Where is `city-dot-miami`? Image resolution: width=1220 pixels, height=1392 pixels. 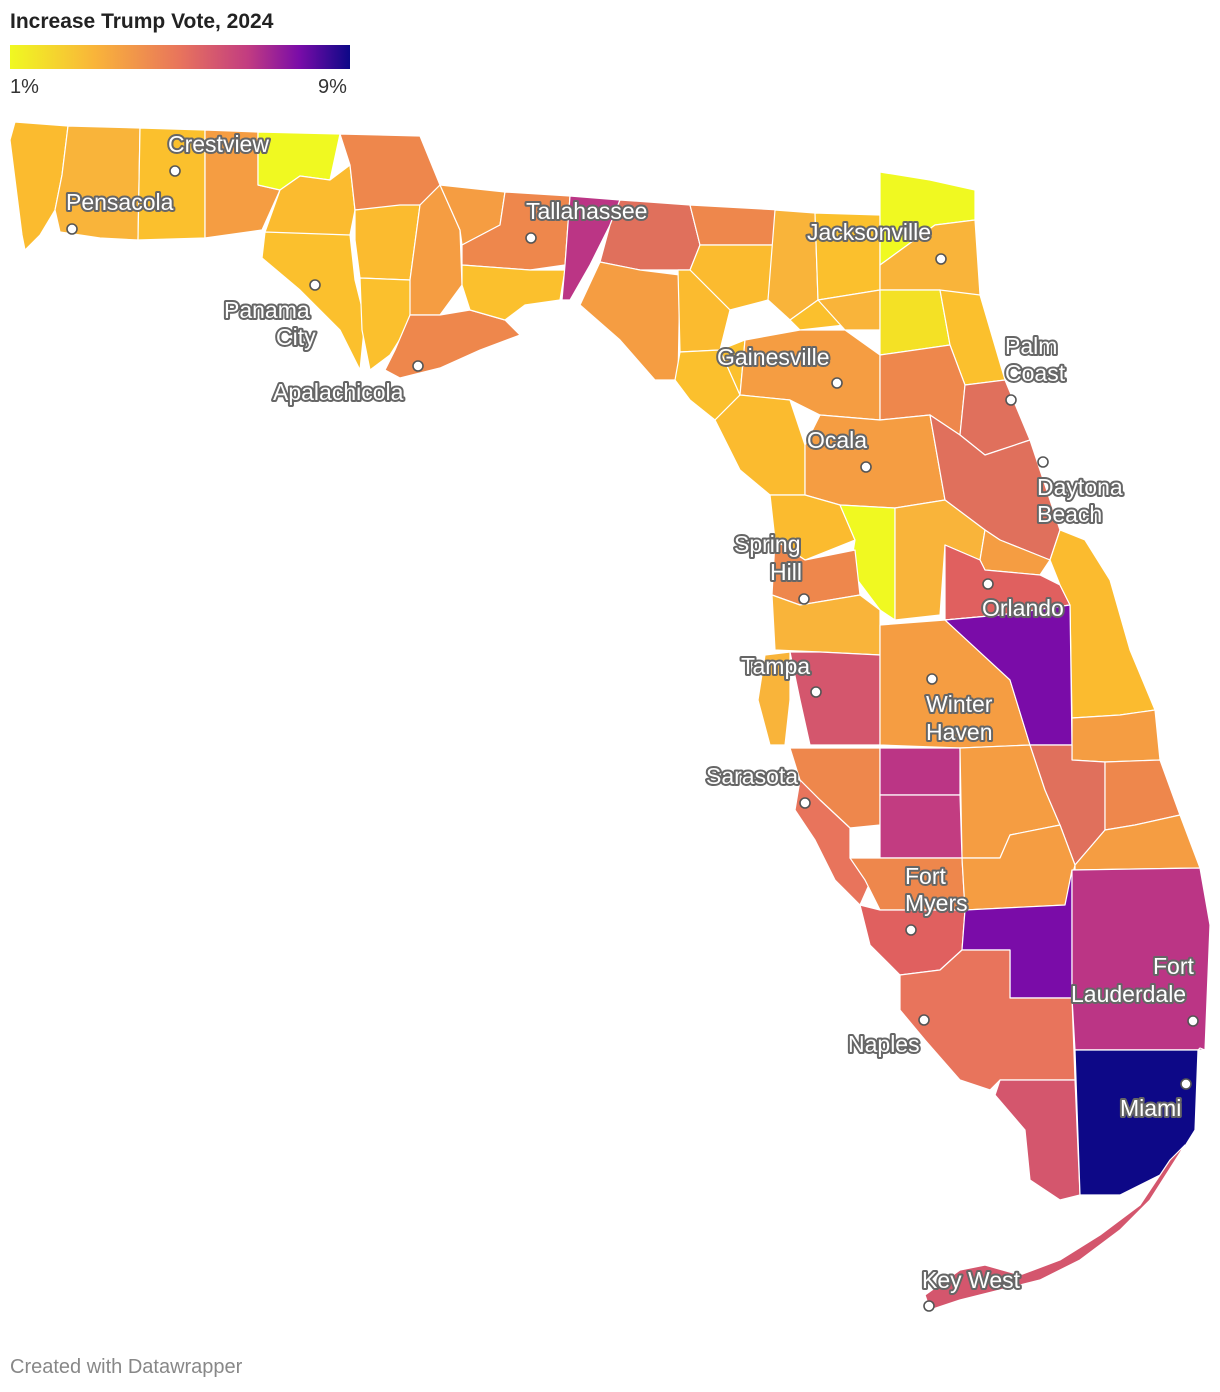
city-dot-miami is located at coordinates (1186, 1084).